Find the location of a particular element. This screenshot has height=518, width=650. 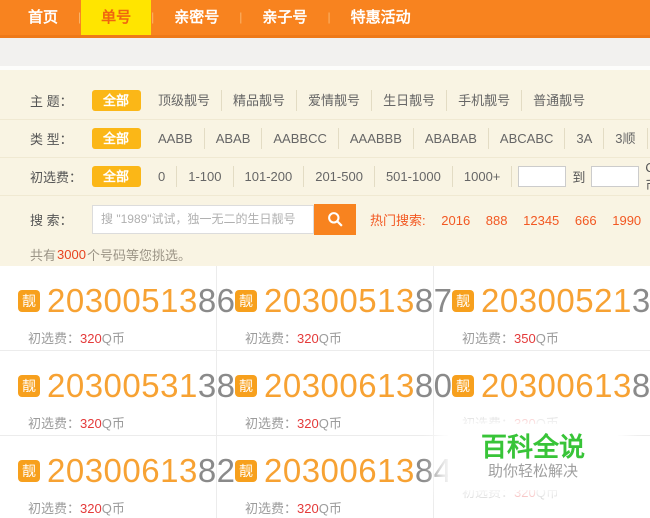

hot-search-term: 1990 is located at coordinates (627, 220).